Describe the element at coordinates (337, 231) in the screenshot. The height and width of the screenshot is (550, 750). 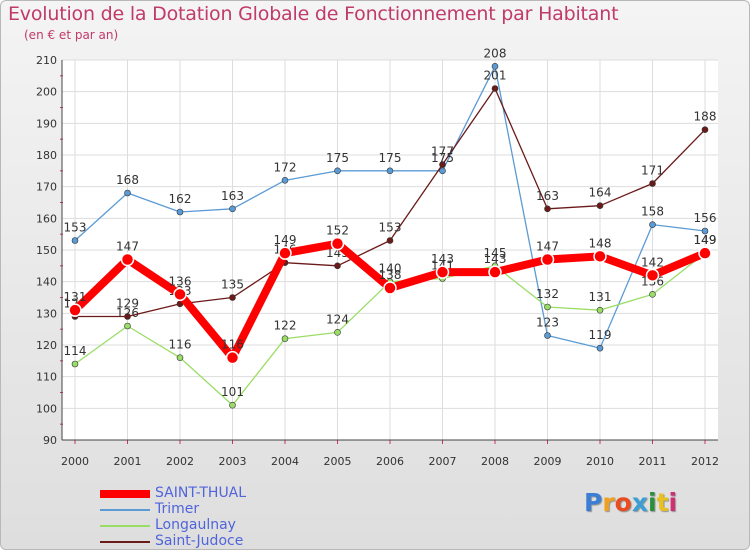
I see `data-label-saint-thual-2005: 152` at that location.